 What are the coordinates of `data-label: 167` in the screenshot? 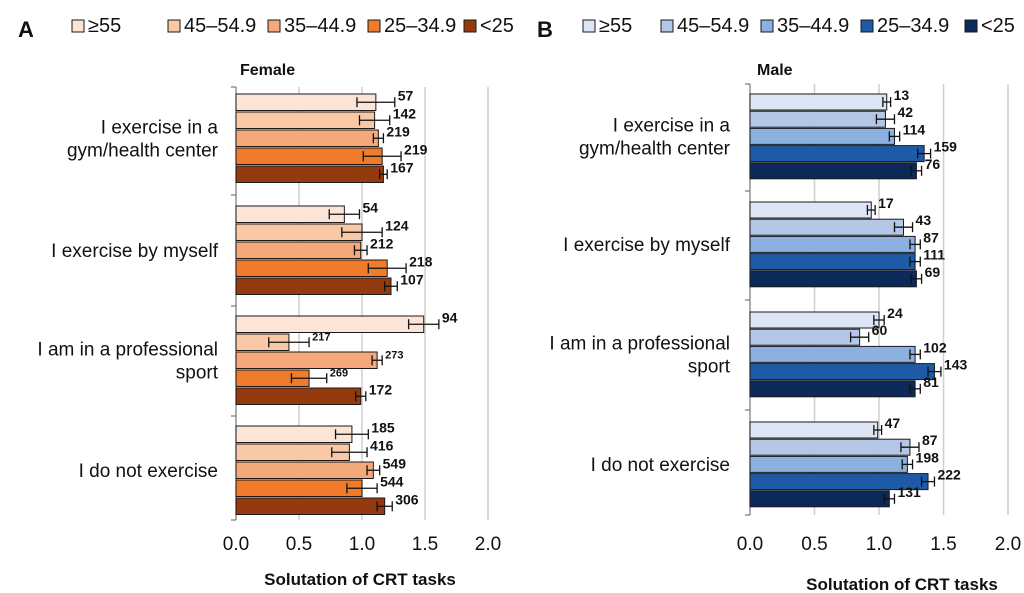 It's located at (402, 167).